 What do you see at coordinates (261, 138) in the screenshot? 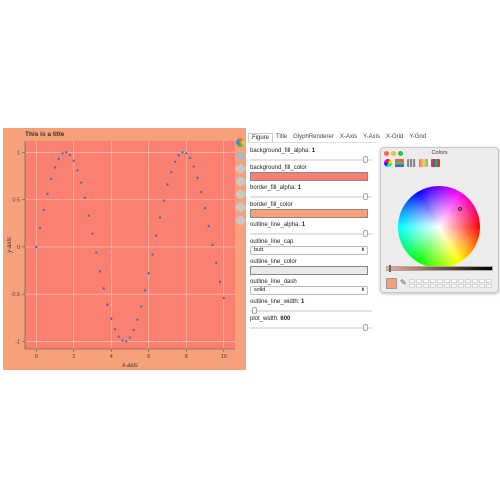
I see `tab-figure: Figure` at bounding box center [261, 138].